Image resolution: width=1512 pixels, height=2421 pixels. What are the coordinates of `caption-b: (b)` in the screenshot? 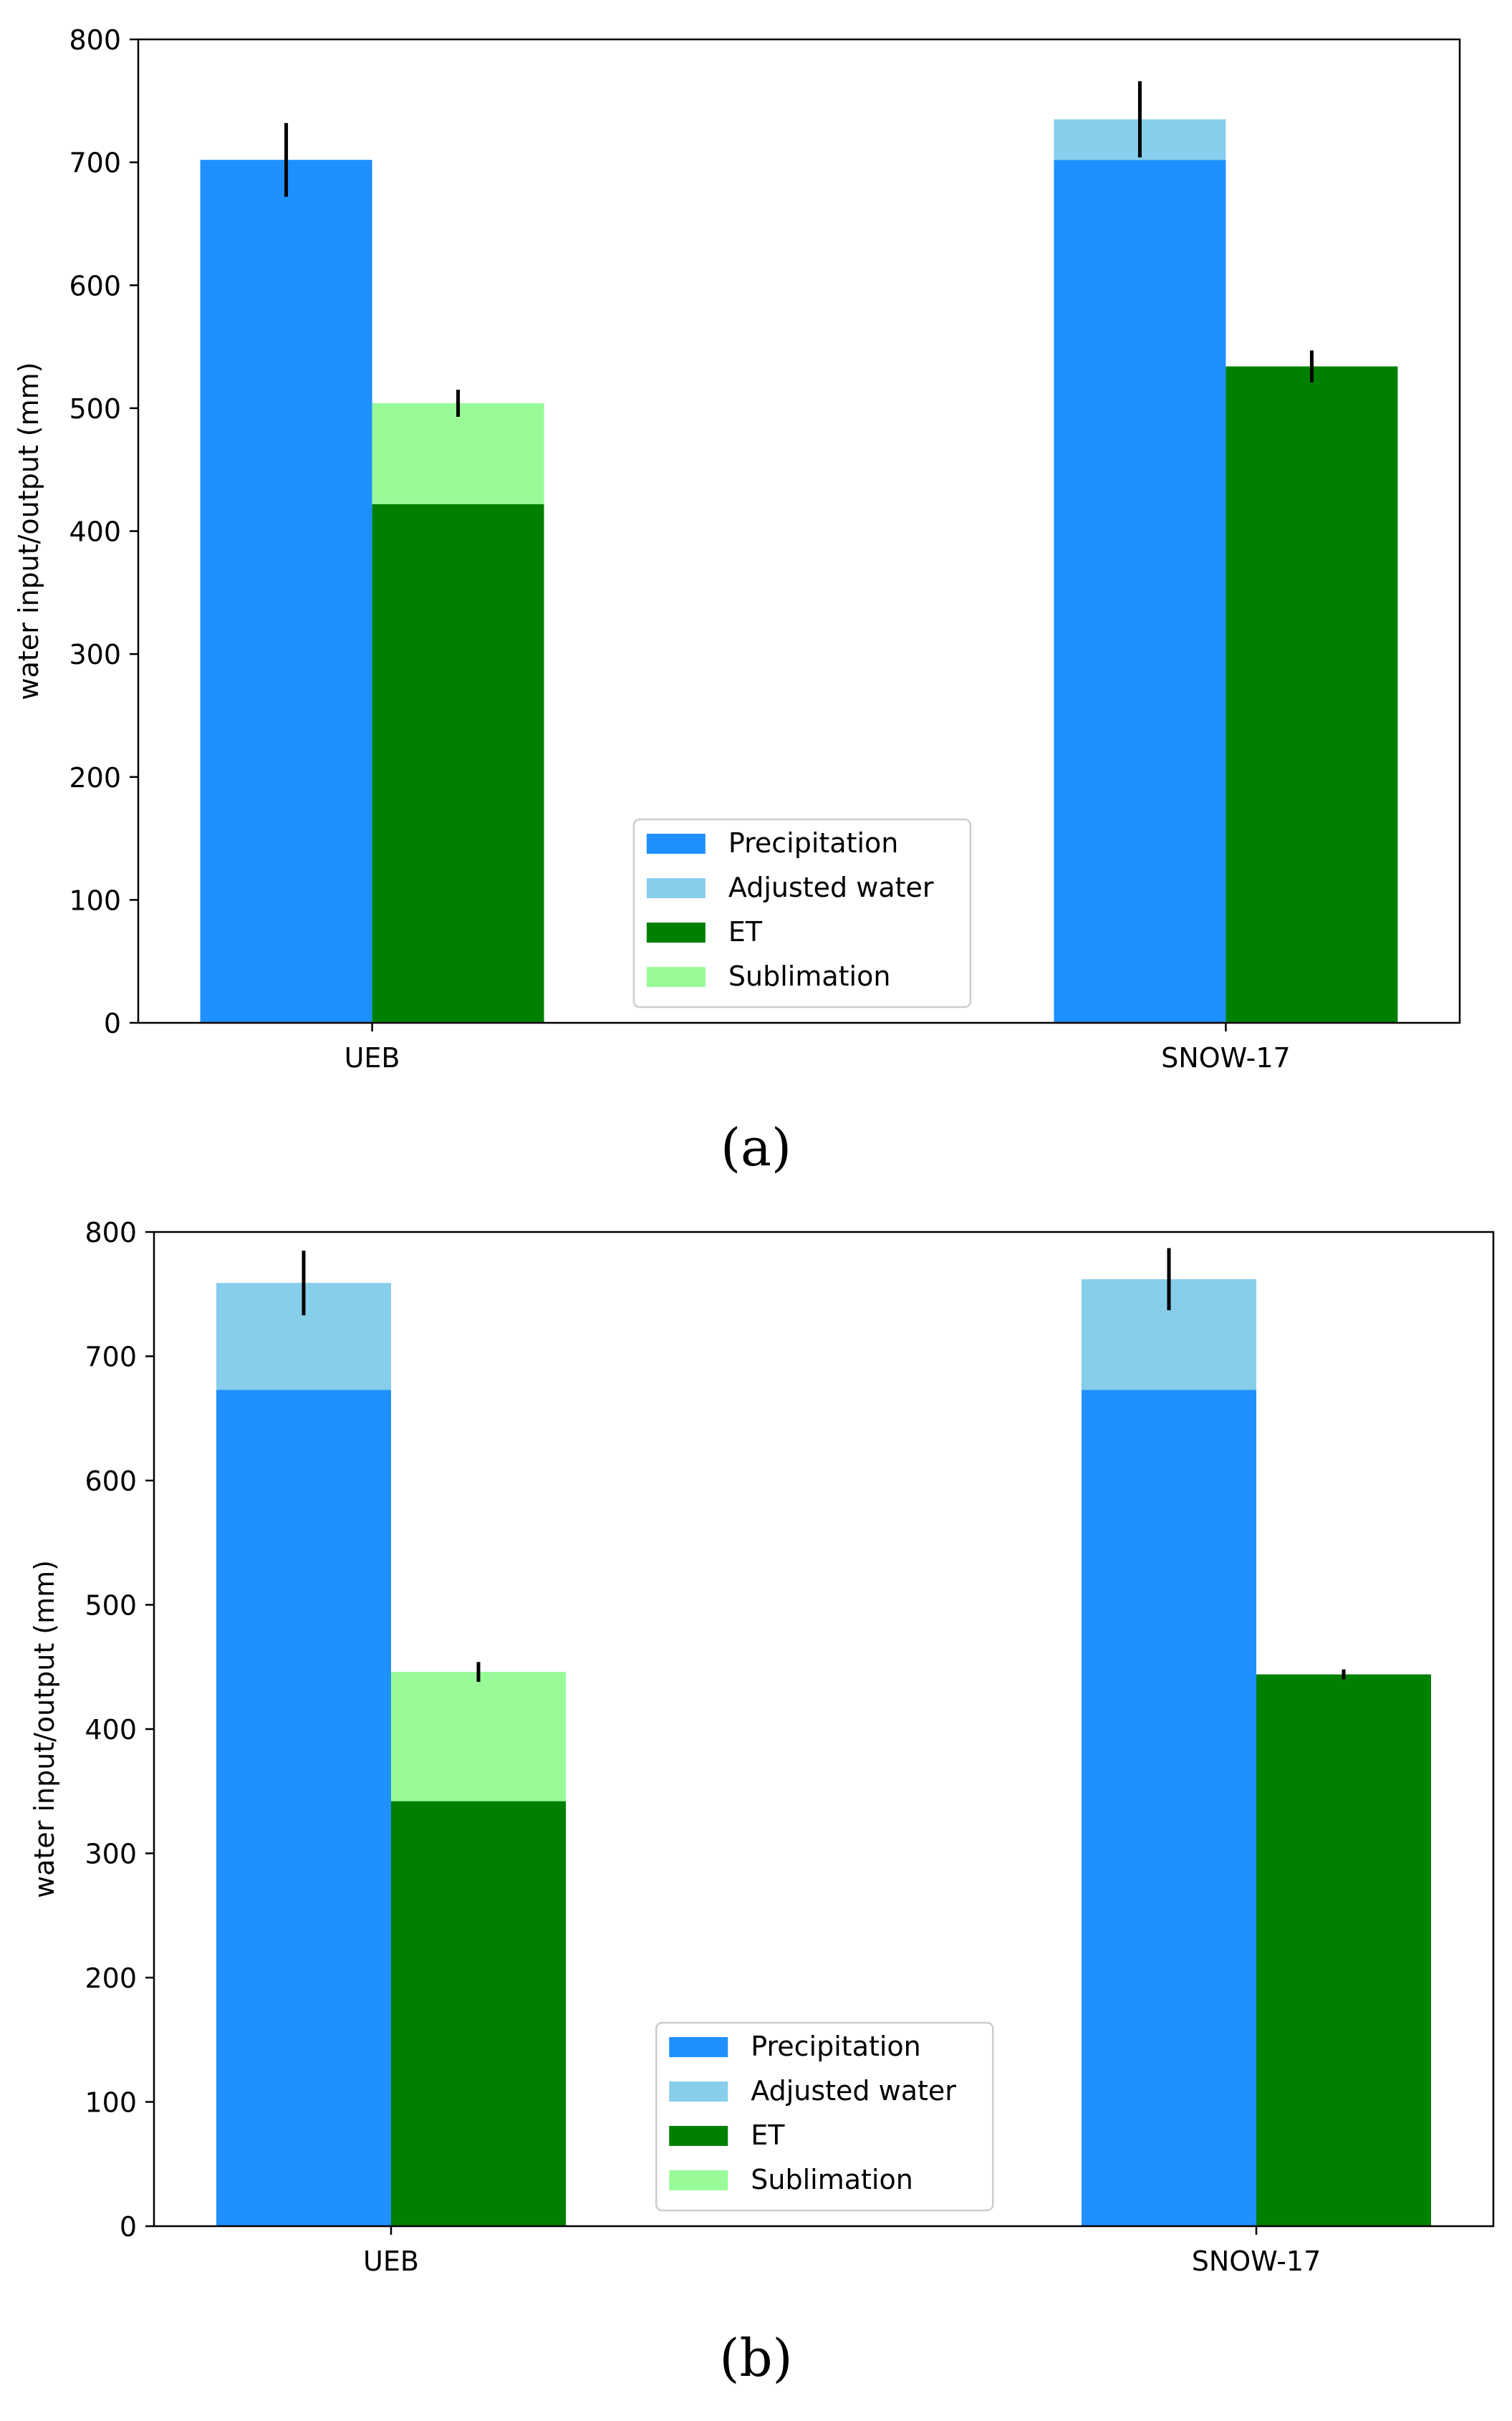 It's located at (756, 2358).